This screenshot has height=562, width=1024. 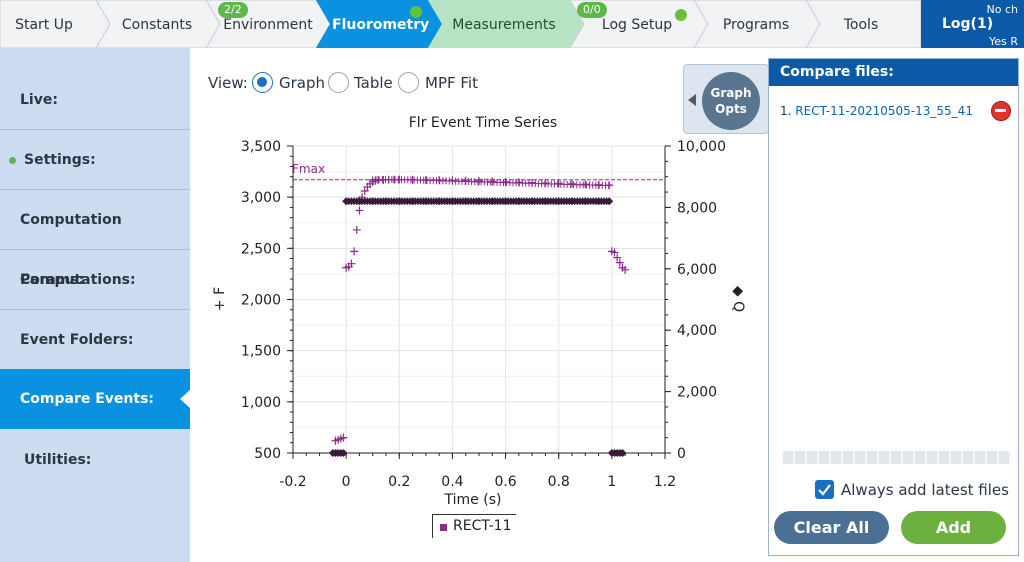 I want to click on sidebar-item-event-folders: Event Folders:, so click(x=95, y=340).